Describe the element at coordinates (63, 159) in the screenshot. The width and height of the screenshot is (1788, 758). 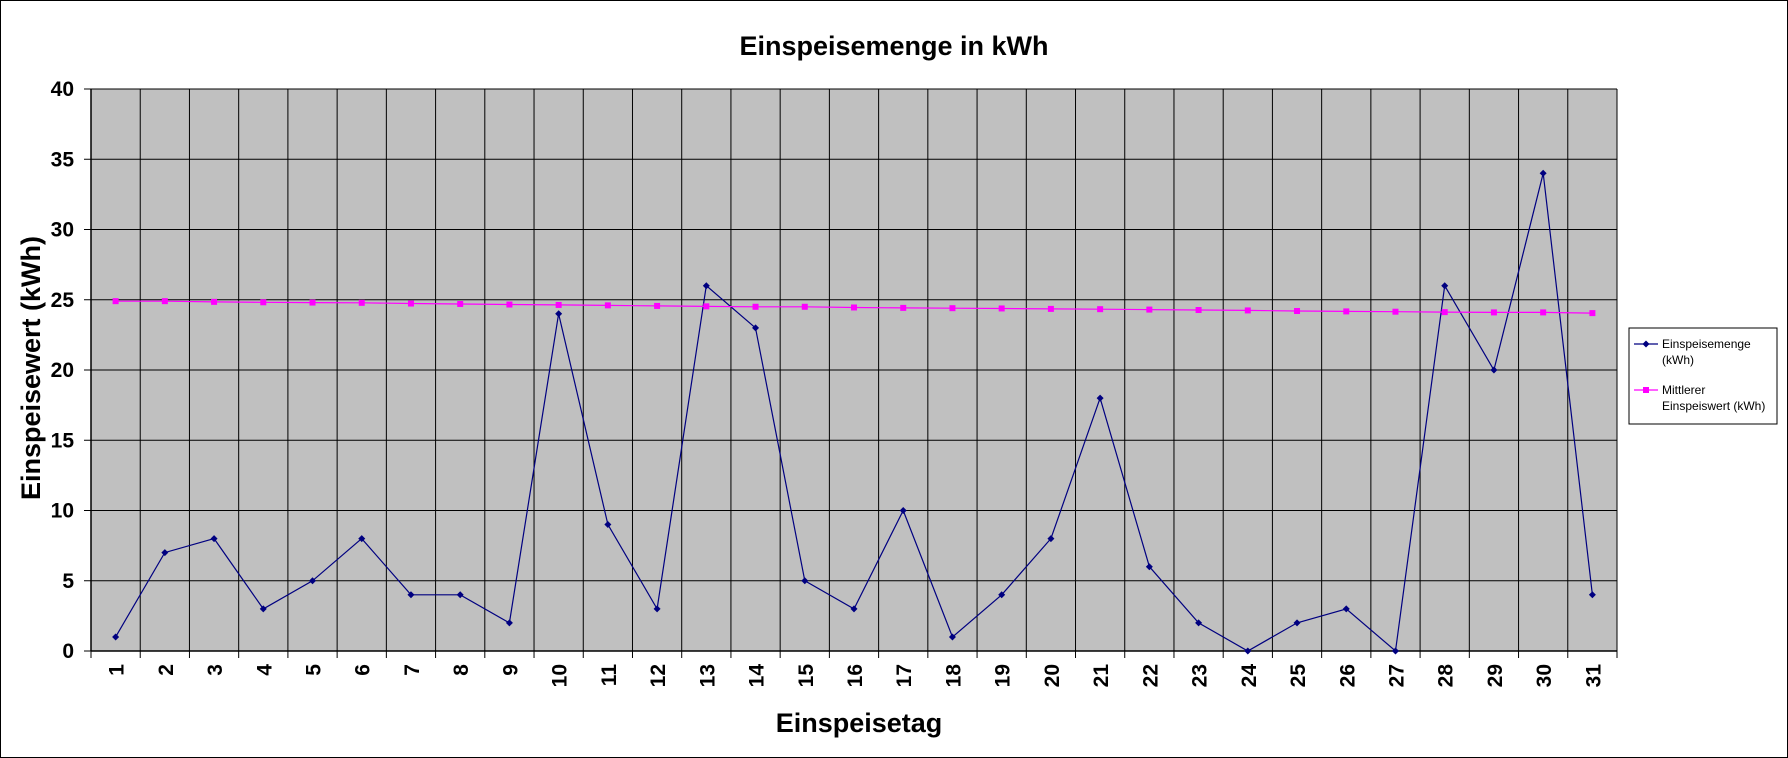
I see `y-tick-label: 35` at that location.